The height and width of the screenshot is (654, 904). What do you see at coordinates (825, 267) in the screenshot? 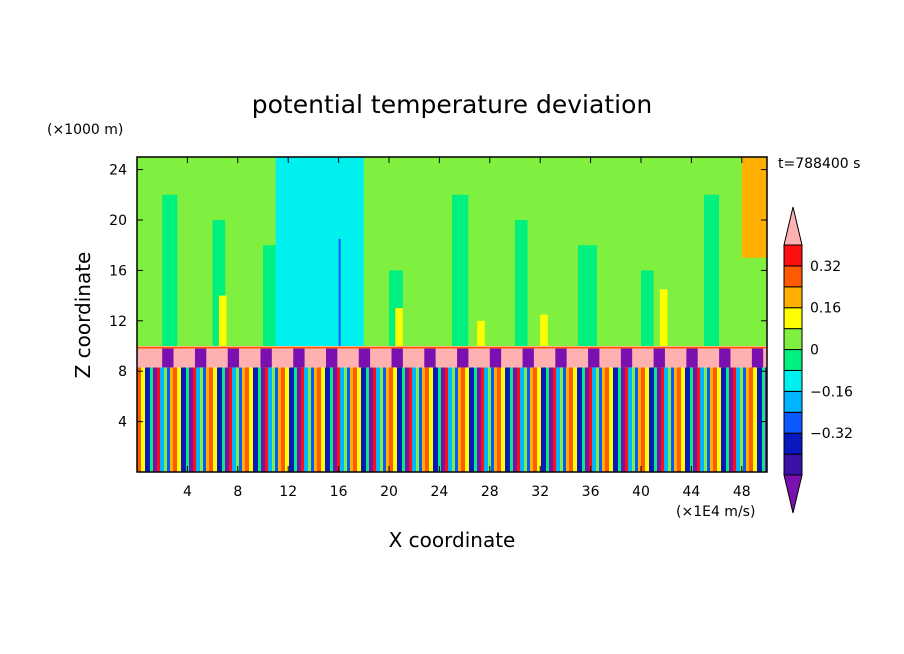
I see `colorbar-label: 0.32` at bounding box center [825, 267].